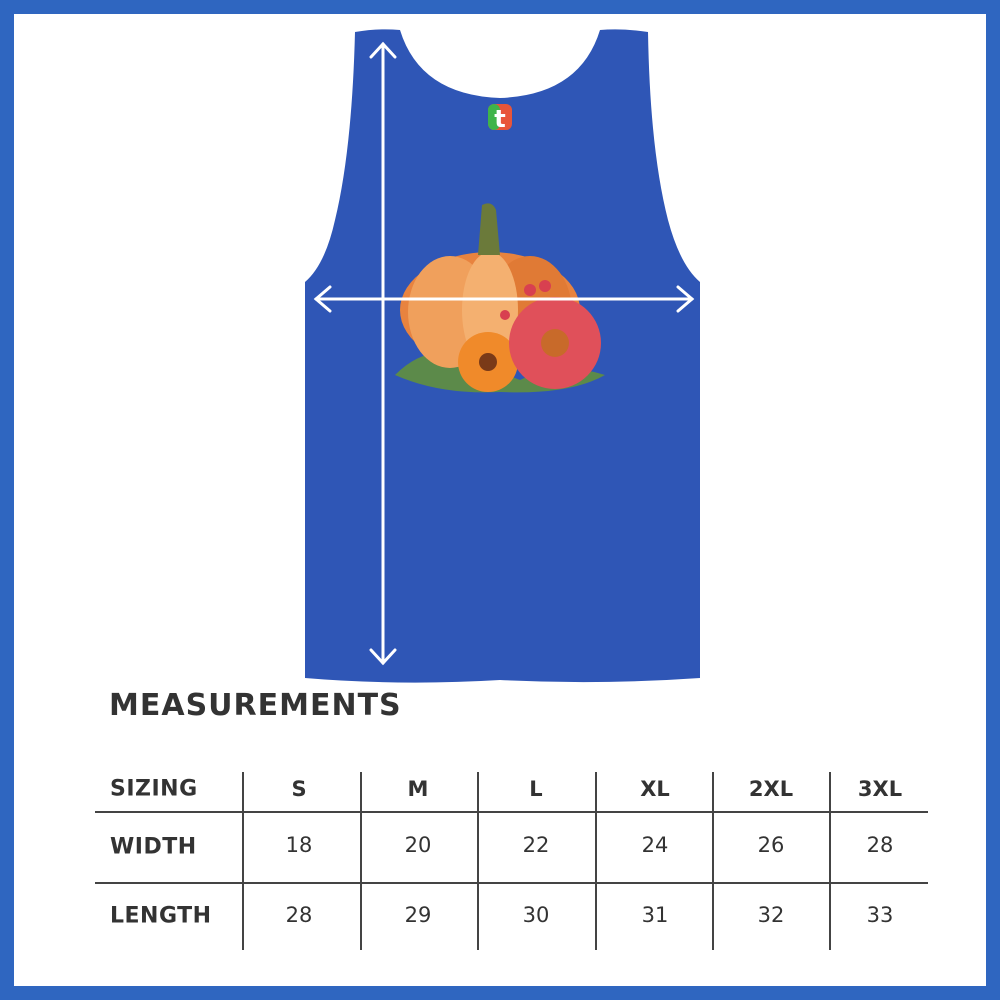 This screenshot has height=1000, width=1000. Describe the element at coordinates (500, 298) in the screenshot. I see `pumpkin-graphic` at that location.